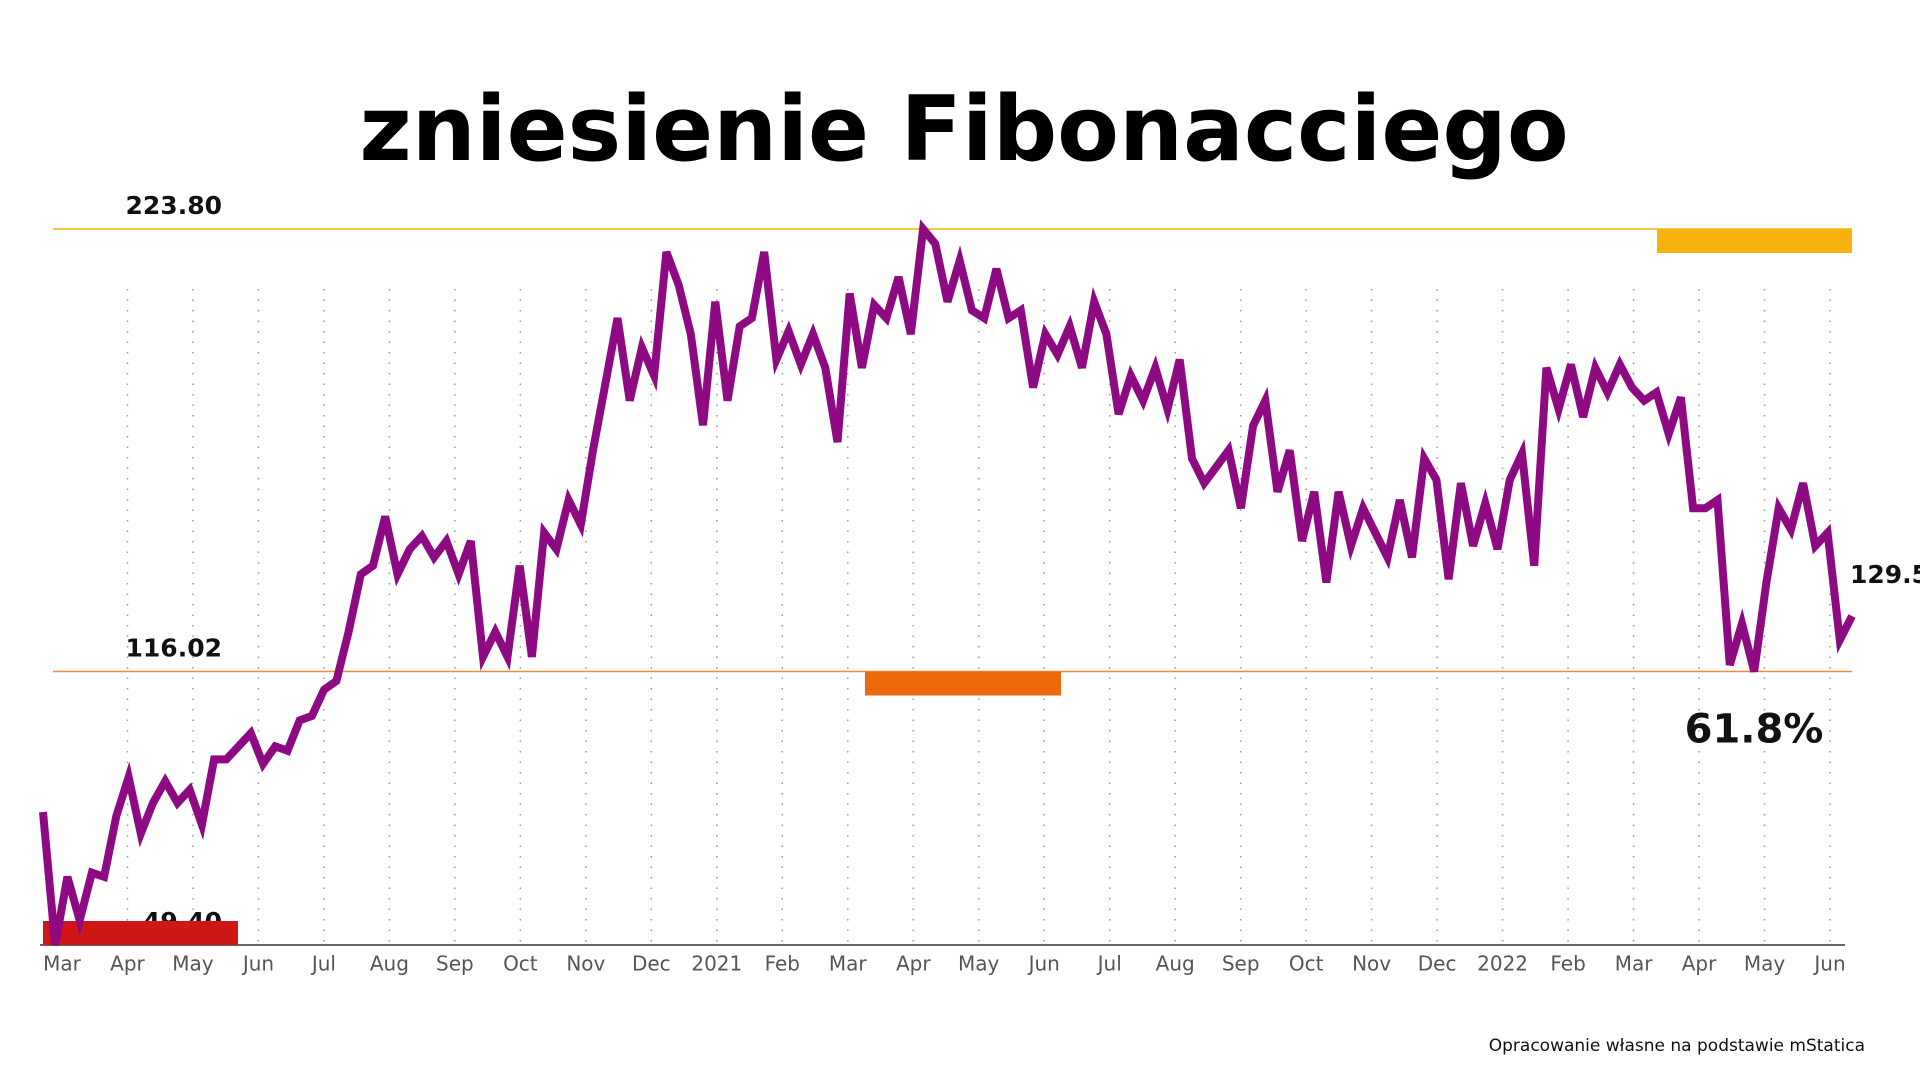 This screenshot has width=1920, height=1080. I want to click on end-value-label: 129.5, so click(1885, 574).